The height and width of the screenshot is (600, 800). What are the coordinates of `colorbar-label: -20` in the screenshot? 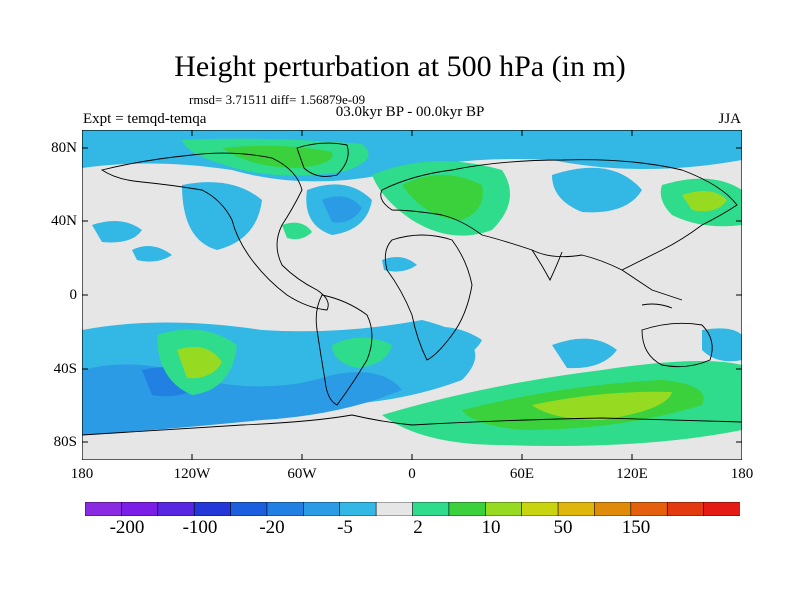 It's located at (272, 527).